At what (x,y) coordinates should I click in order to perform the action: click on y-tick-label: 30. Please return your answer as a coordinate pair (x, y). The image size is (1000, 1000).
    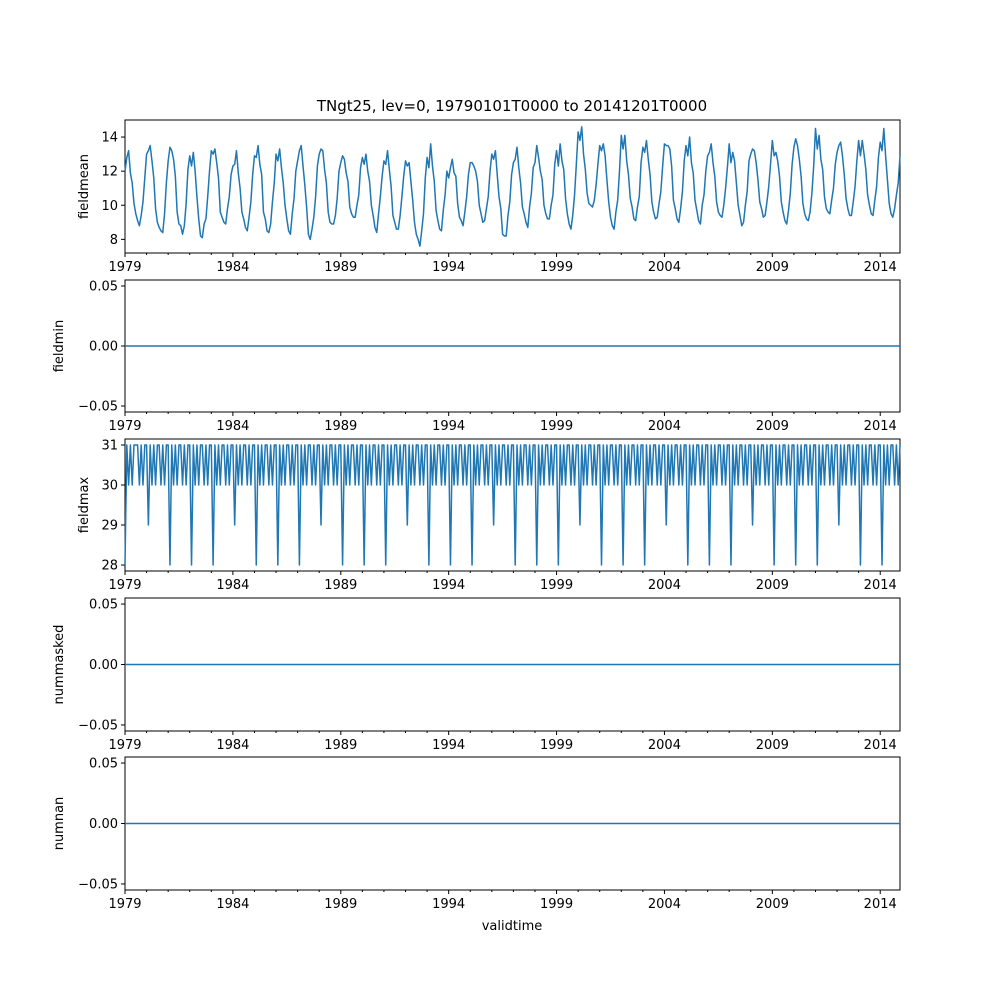
    Looking at the image, I should click on (109, 486).